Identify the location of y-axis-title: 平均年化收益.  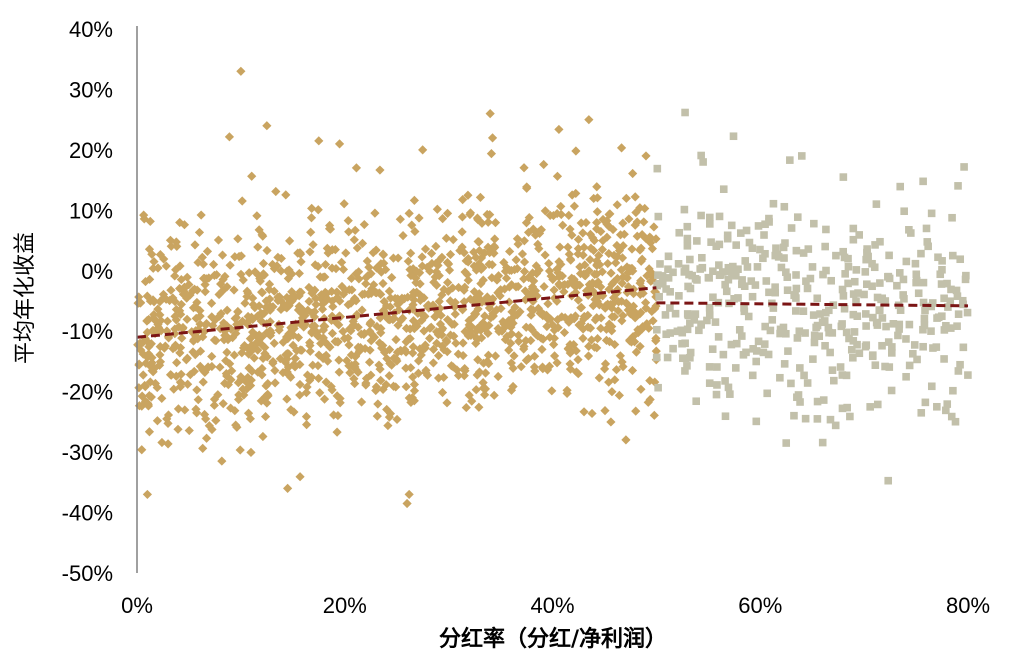
(25, 298).